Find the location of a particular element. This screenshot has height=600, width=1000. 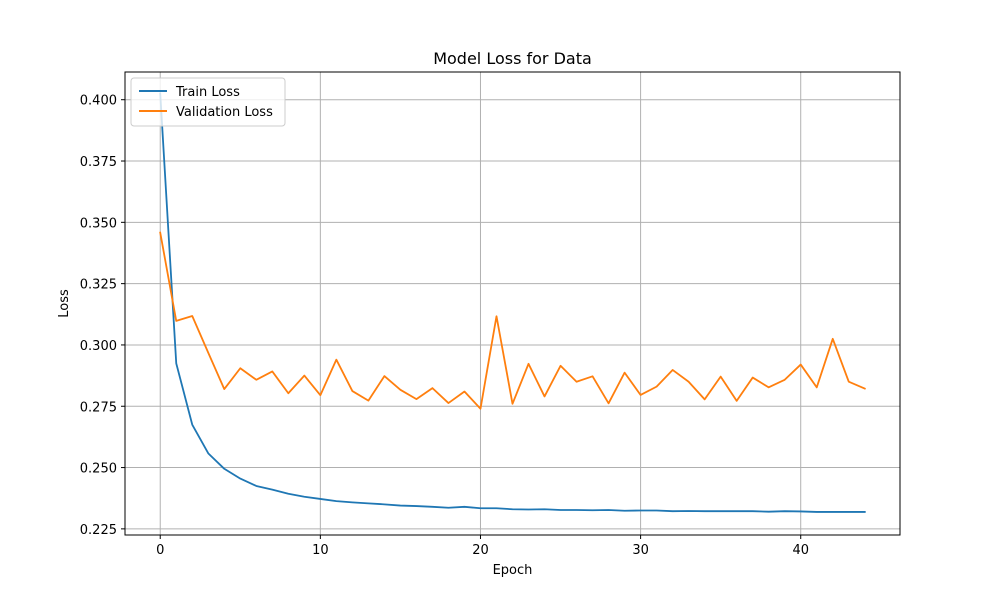

y-tick-label: 0.250 is located at coordinates (98, 469).